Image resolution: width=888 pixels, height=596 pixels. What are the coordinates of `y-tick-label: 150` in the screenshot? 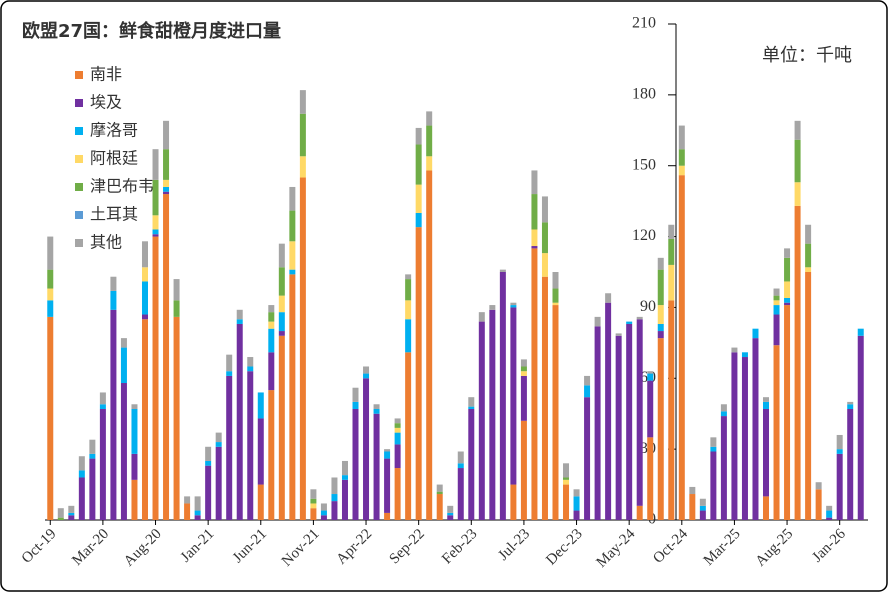 It's located at (644, 164).